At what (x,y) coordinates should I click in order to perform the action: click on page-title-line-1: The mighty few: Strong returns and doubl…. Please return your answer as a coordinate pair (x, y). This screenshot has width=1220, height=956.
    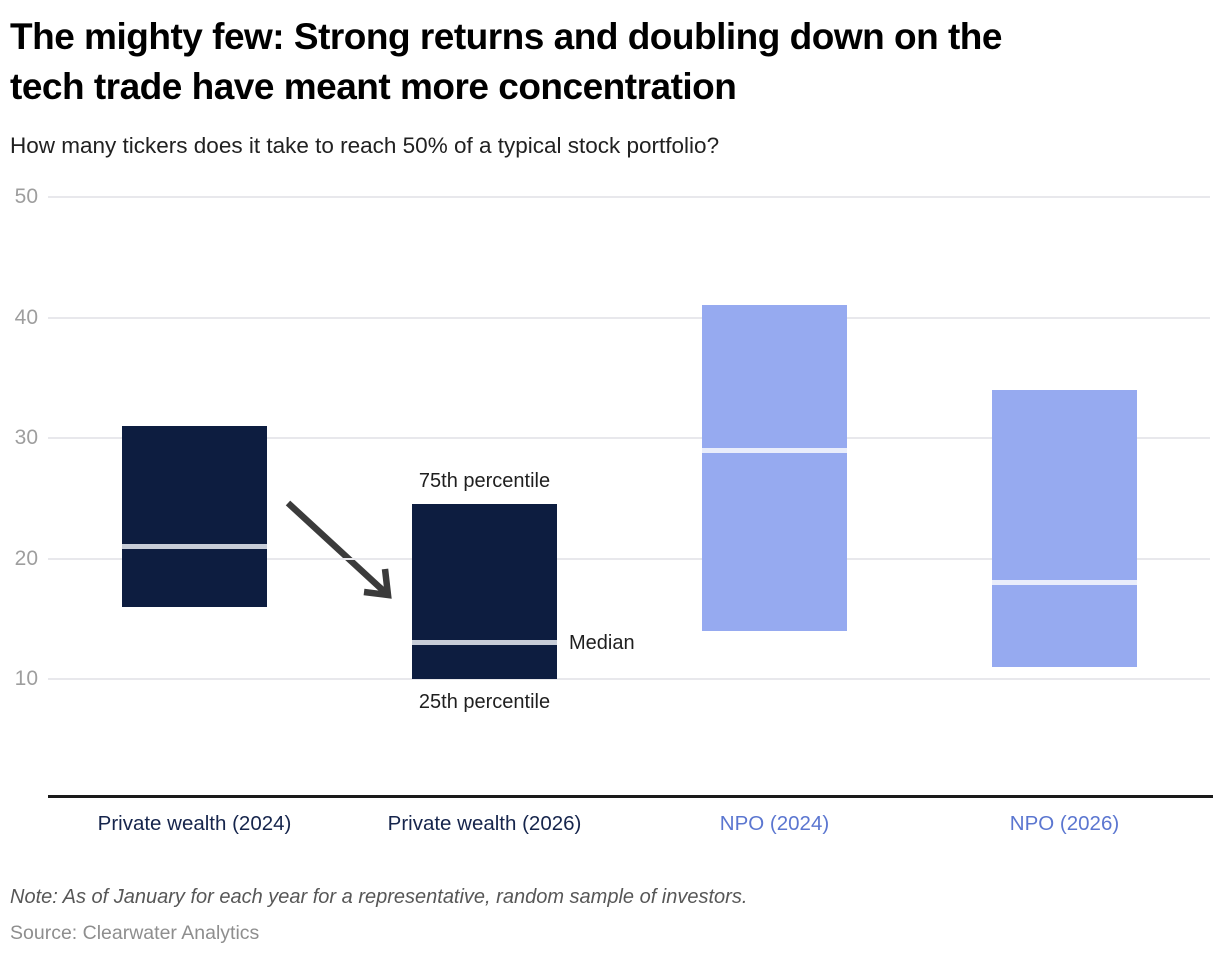
    Looking at the image, I should click on (506, 36).